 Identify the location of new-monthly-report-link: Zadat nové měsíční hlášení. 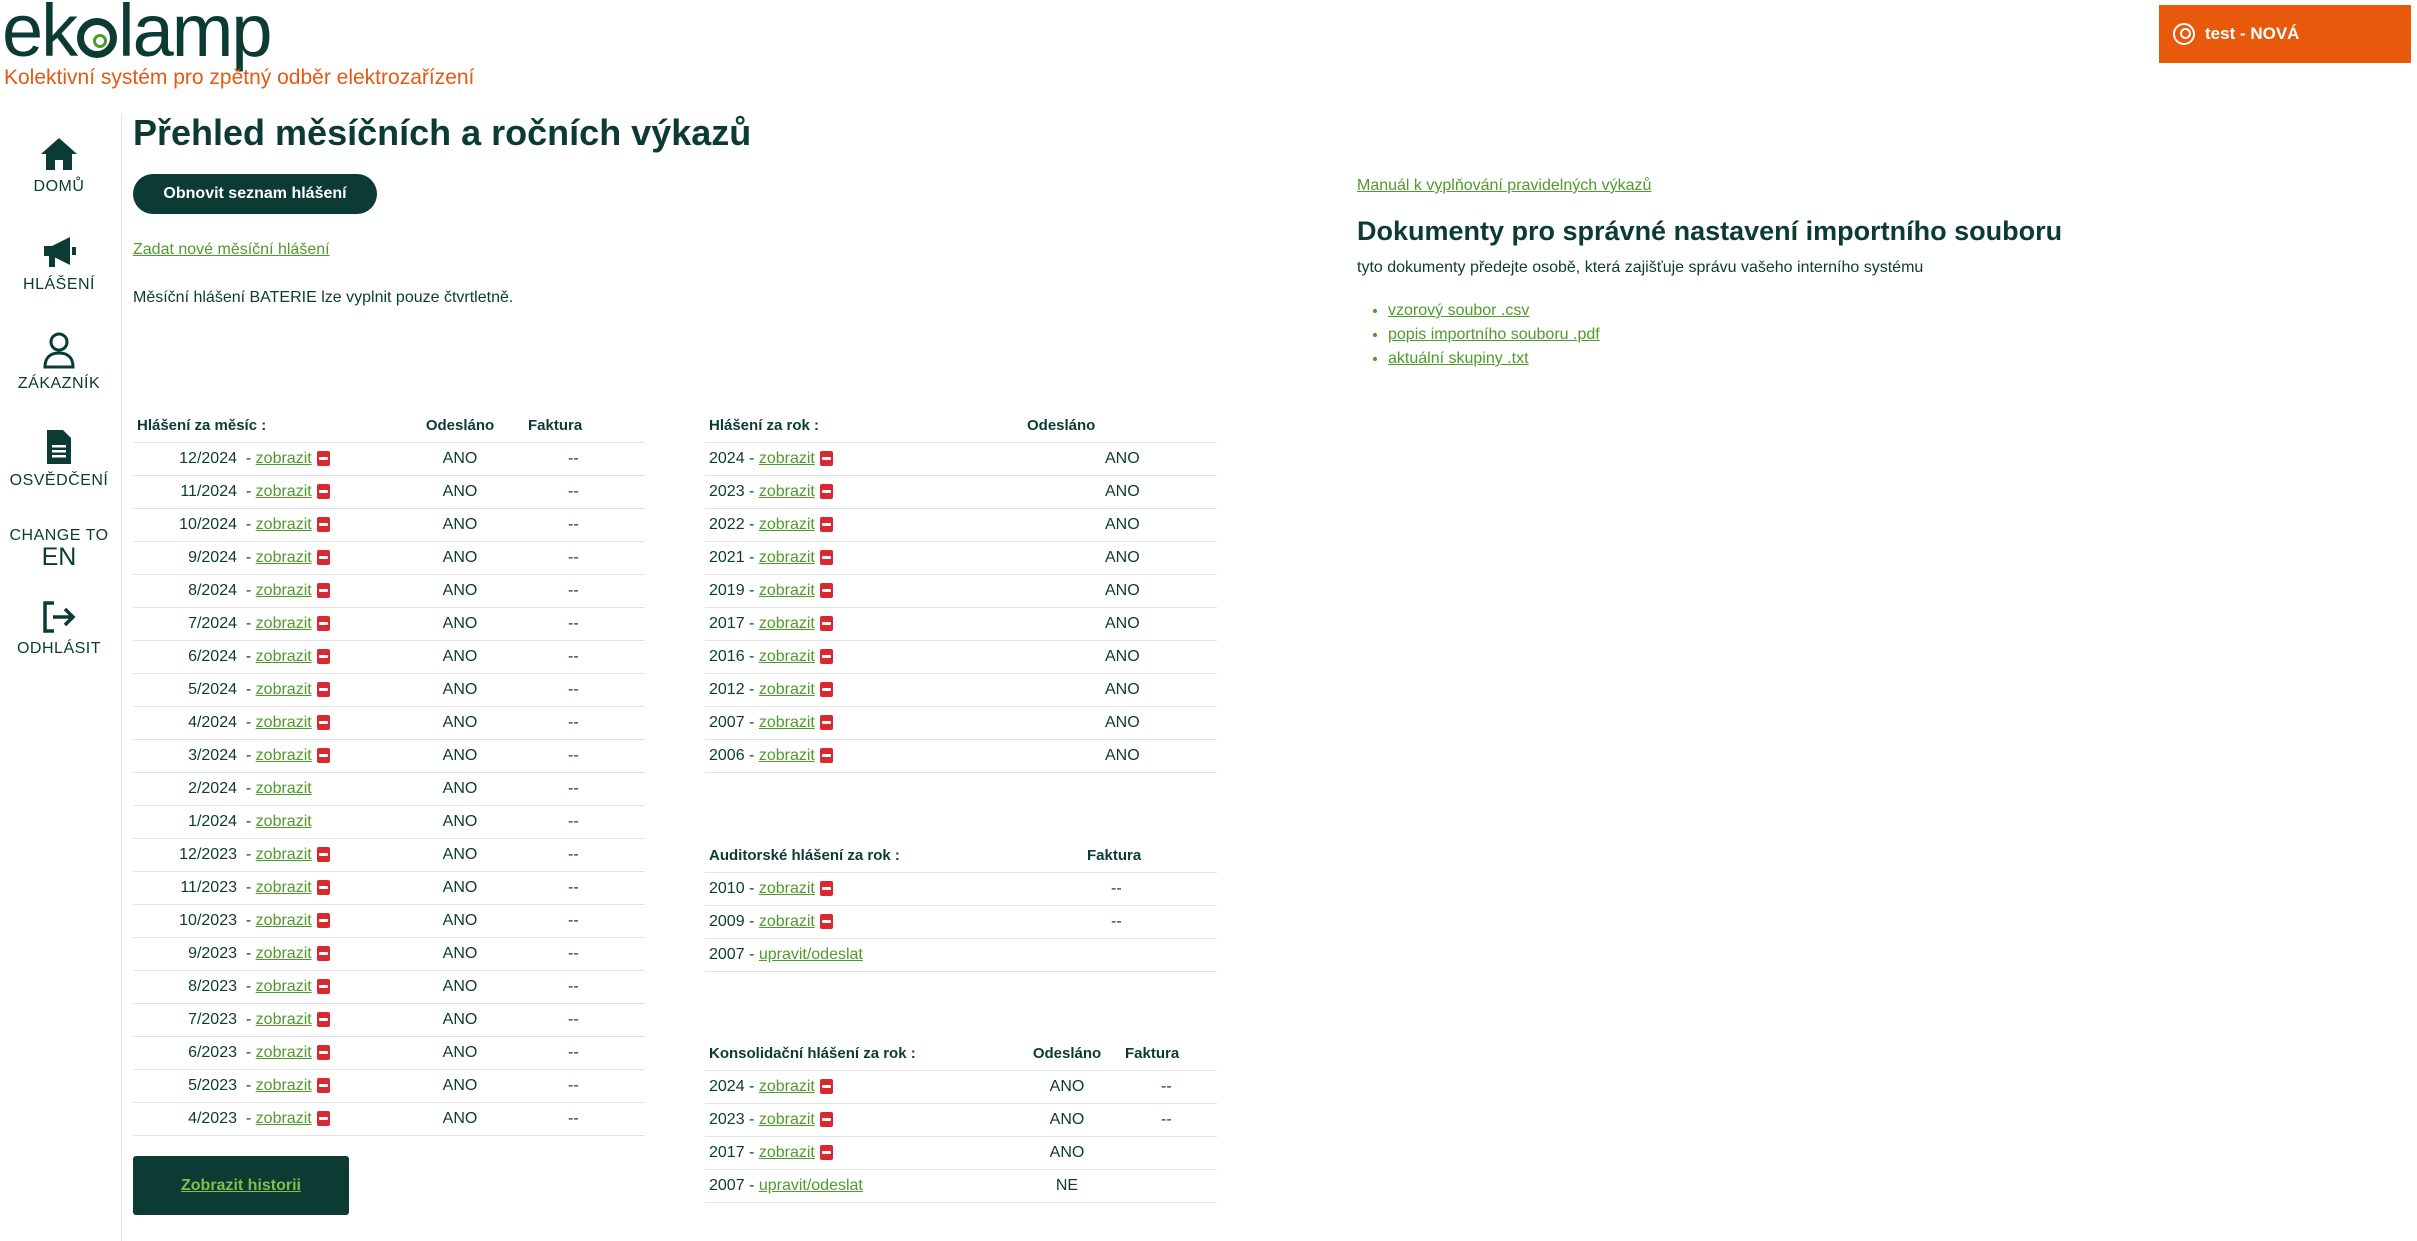
(231, 249).